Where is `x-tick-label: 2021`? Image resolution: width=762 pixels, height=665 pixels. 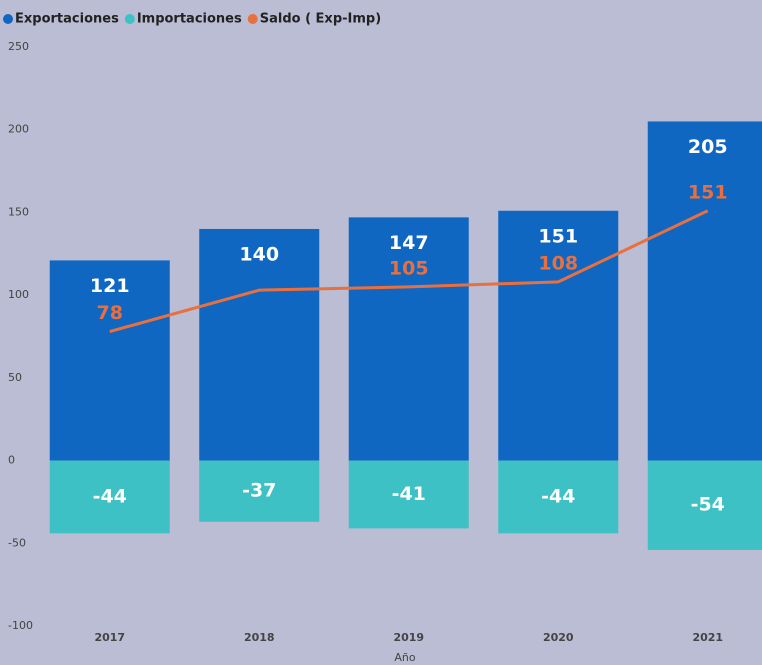 x-tick-label: 2021 is located at coordinates (707, 637).